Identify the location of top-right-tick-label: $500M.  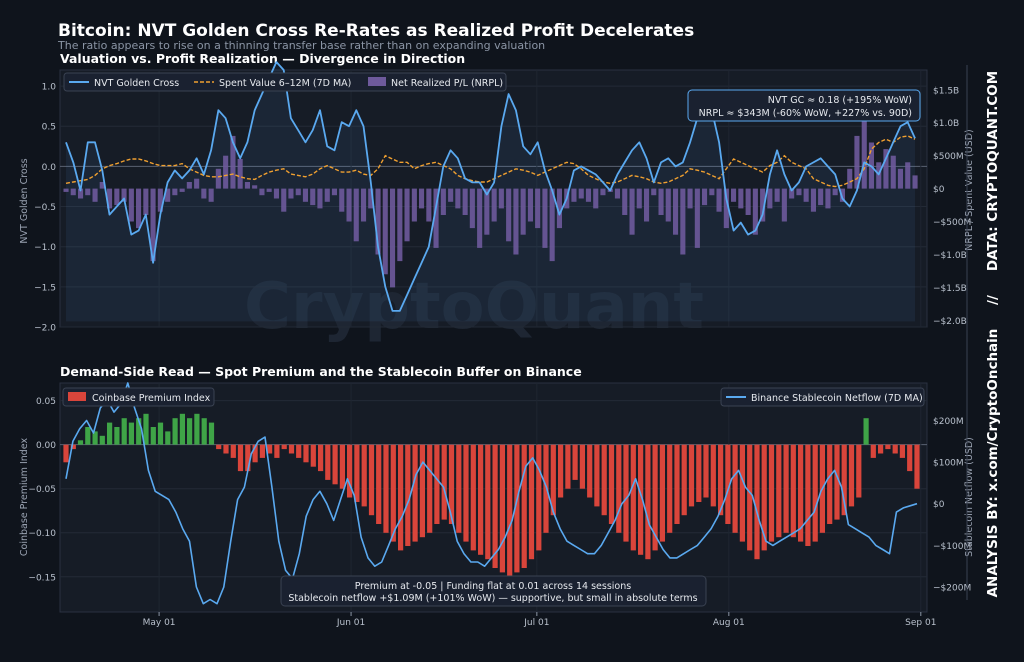
(948, 157).